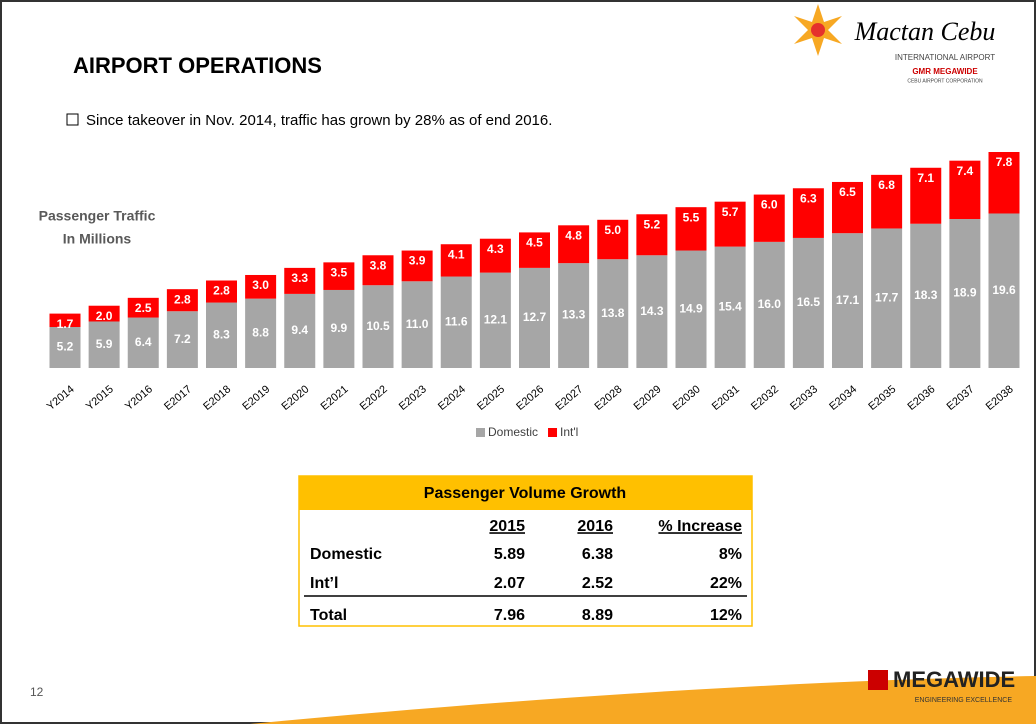 This screenshot has width=1036, height=724. Describe the element at coordinates (37, 692) in the screenshot. I see `page-number: 12` at that location.